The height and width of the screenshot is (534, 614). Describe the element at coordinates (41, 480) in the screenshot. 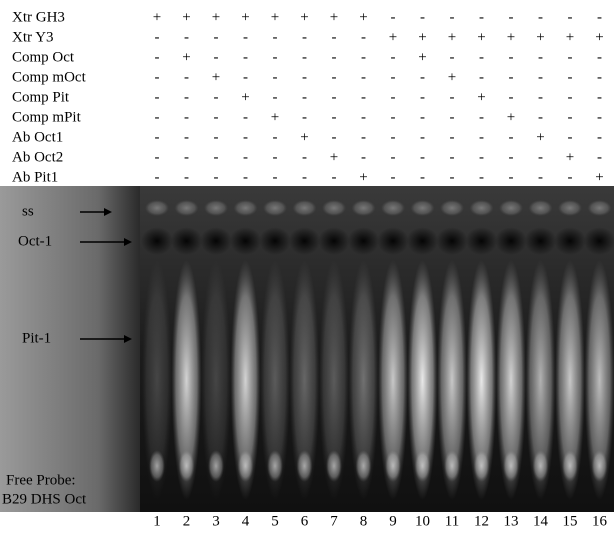

I see `free-probe-label: Free Probe:` at that location.